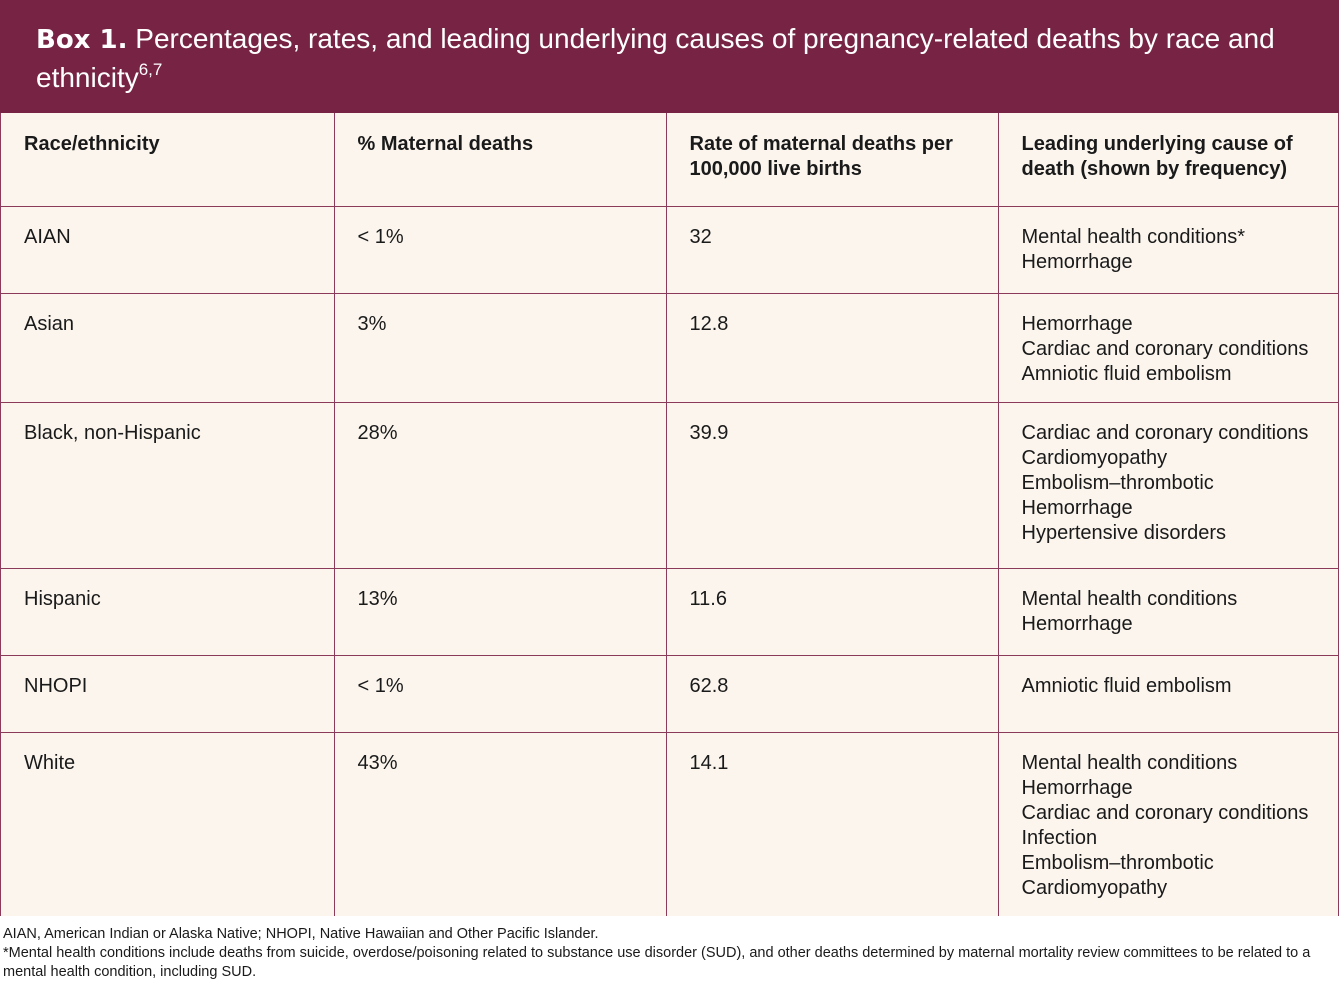 Image resolution: width=1339 pixels, height=987 pixels. What do you see at coordinates (168, 160) in the screenshot?
I see `column-header-race: Race/ethnicity` at bounding box center [168, 160].